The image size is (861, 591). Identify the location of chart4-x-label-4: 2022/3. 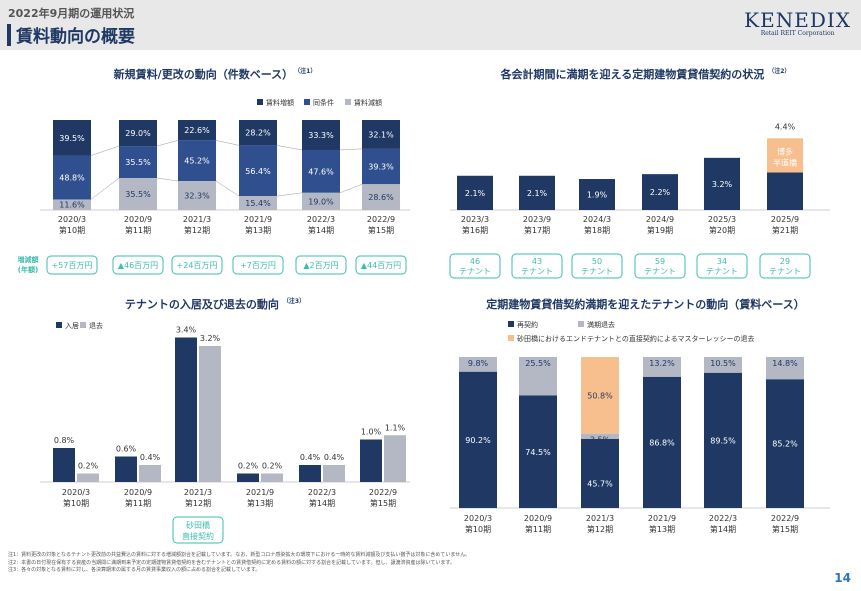
(723, 518).